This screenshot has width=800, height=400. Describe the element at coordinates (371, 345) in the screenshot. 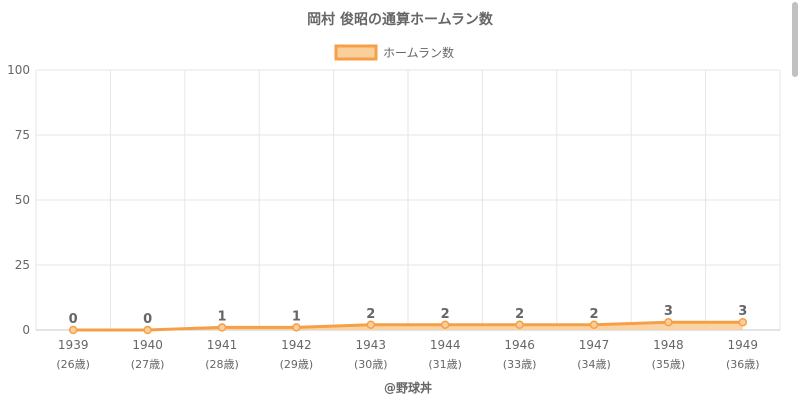

I see `x-tick-label: 1943` at that location.